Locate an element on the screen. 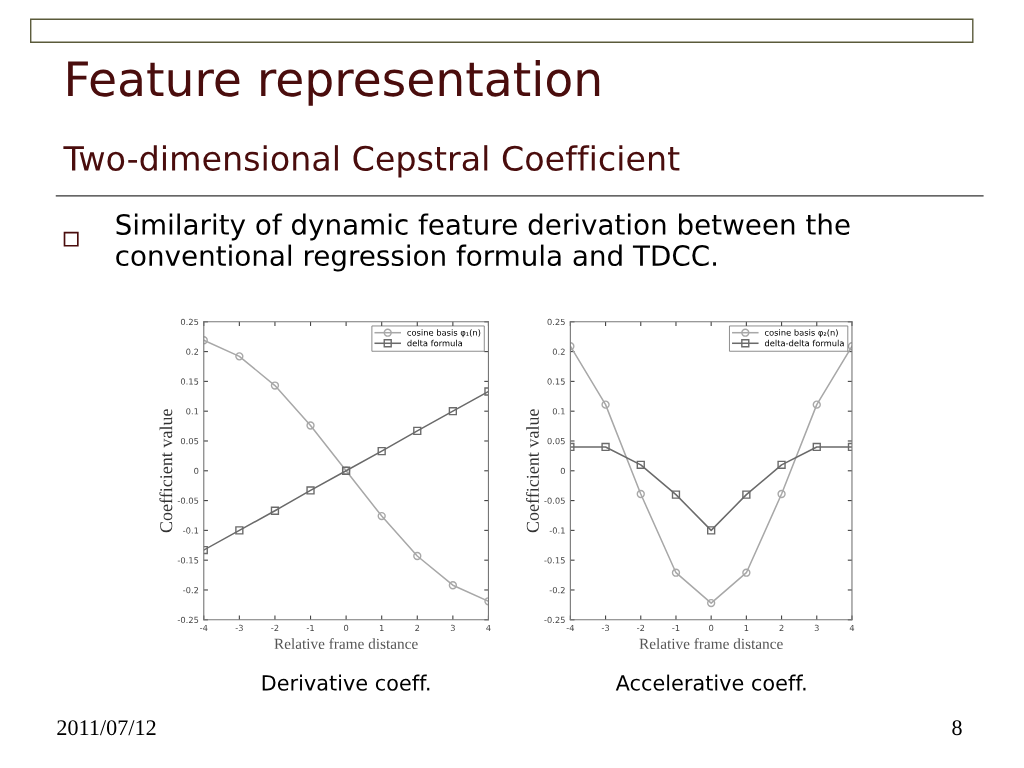 The image size is (1024, 768). text: 8 is located at coordinates (957, 728).